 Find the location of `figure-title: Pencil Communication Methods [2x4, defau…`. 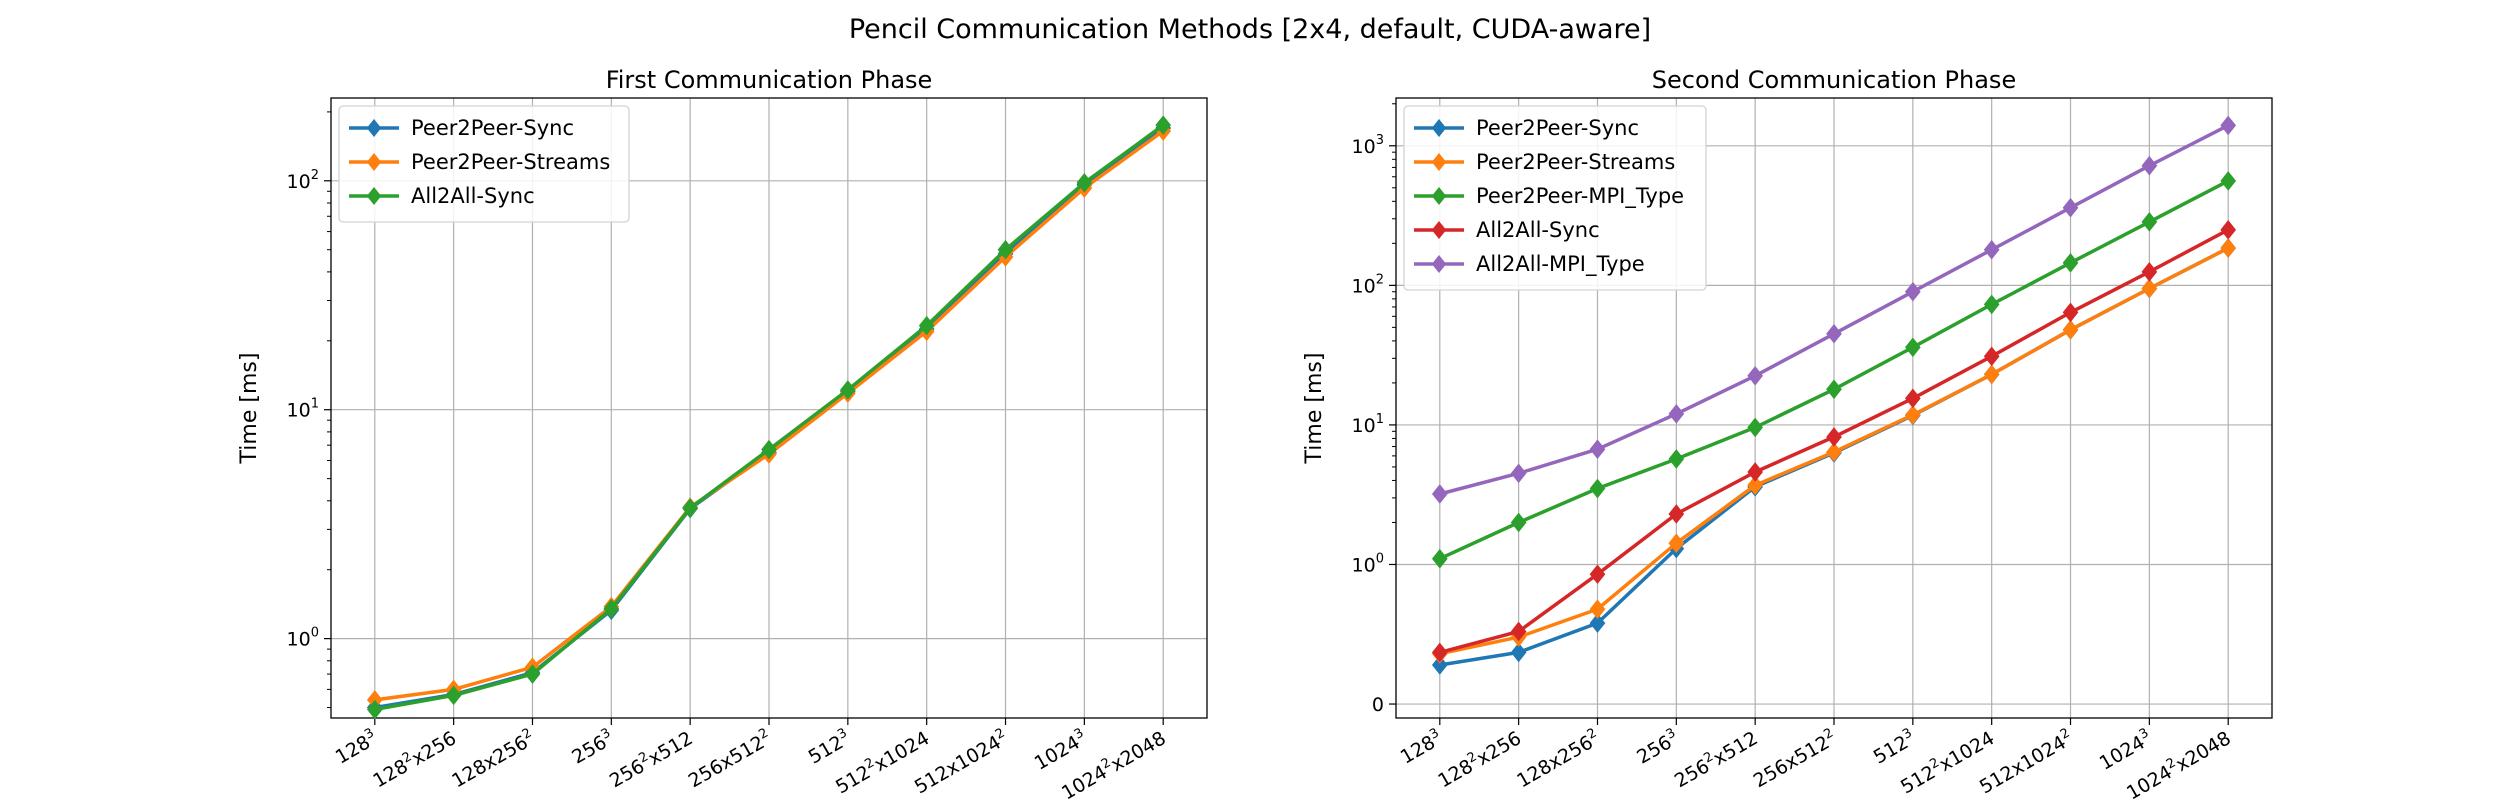

figure-title: Pencil Communication Methods [2x4, defau… is located at coordinates (1250, 29).